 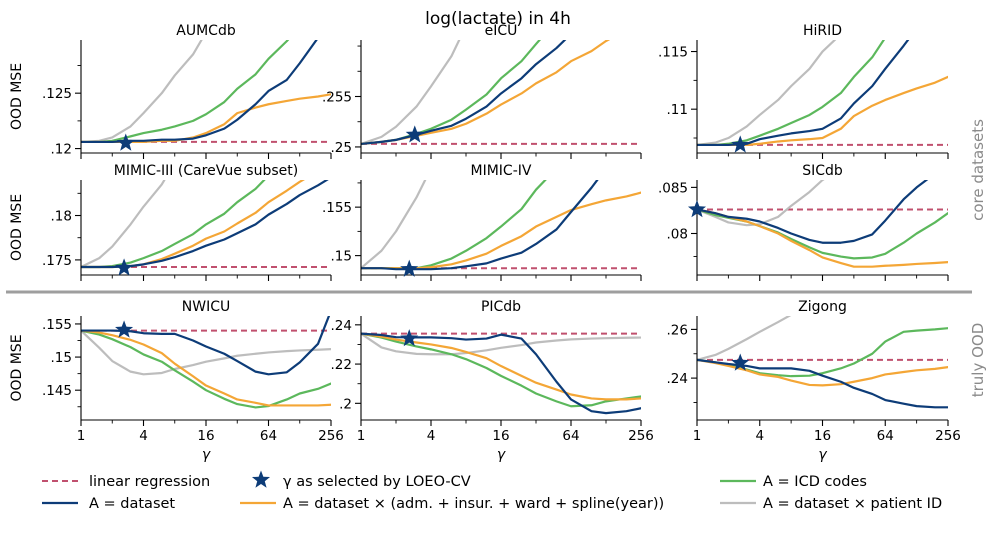 I want to click on panel-picdb: PICdb 1 4 16 64 256 .2 .22 .24 γ, so click(x=492, y=381).